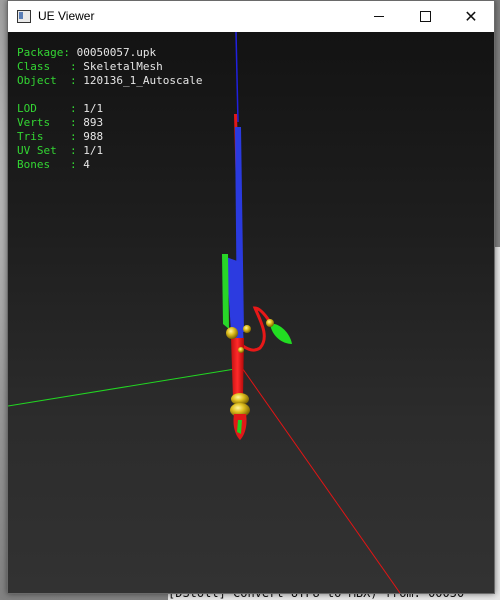 Image resolution: width=500 pixels, height=600 pixels. I want to click on title-bar: UE Viewer ✕, so click(251, 16).